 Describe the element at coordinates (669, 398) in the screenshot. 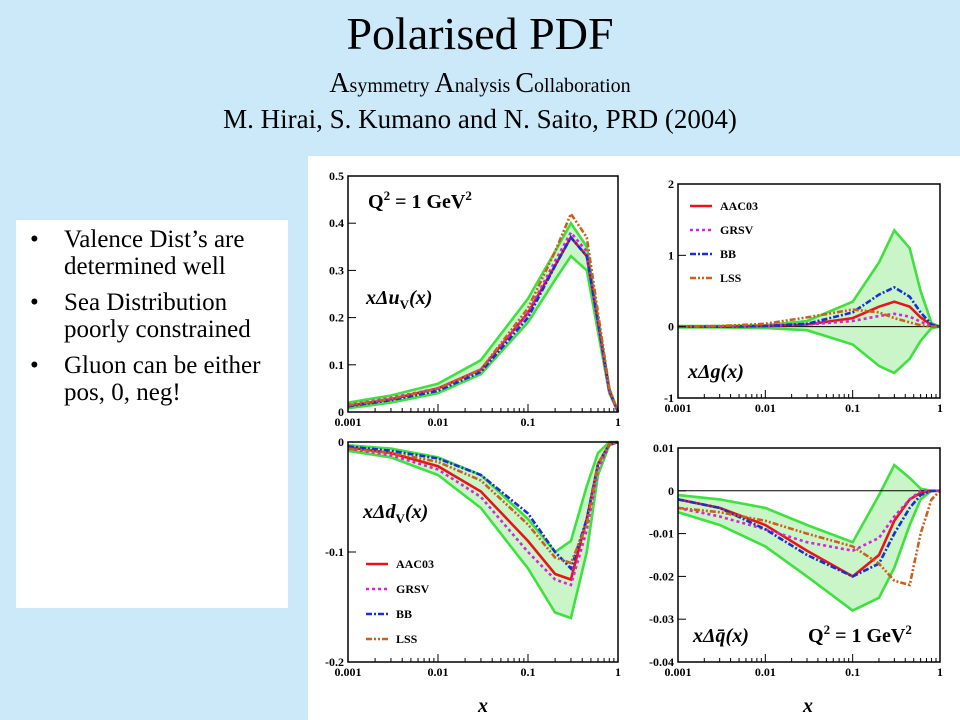

I see `y-tick-label: -1` at that location.